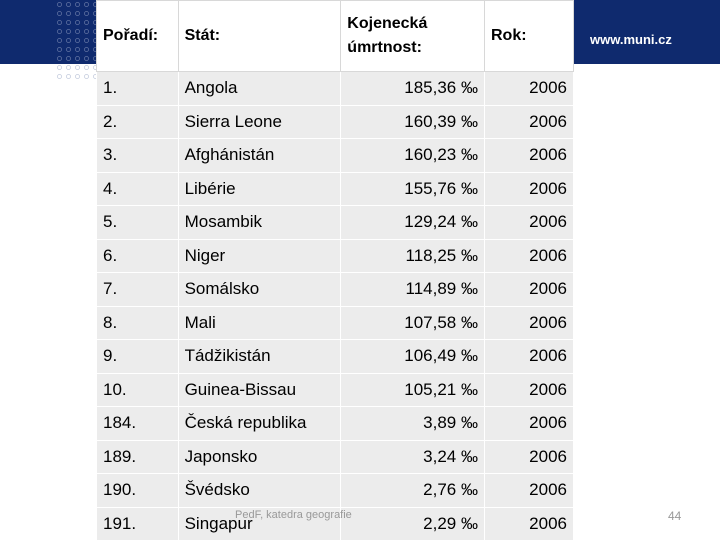 This screenshot has width=720, height=541. I want to click on table-cell: Angola, so click(259, 88).